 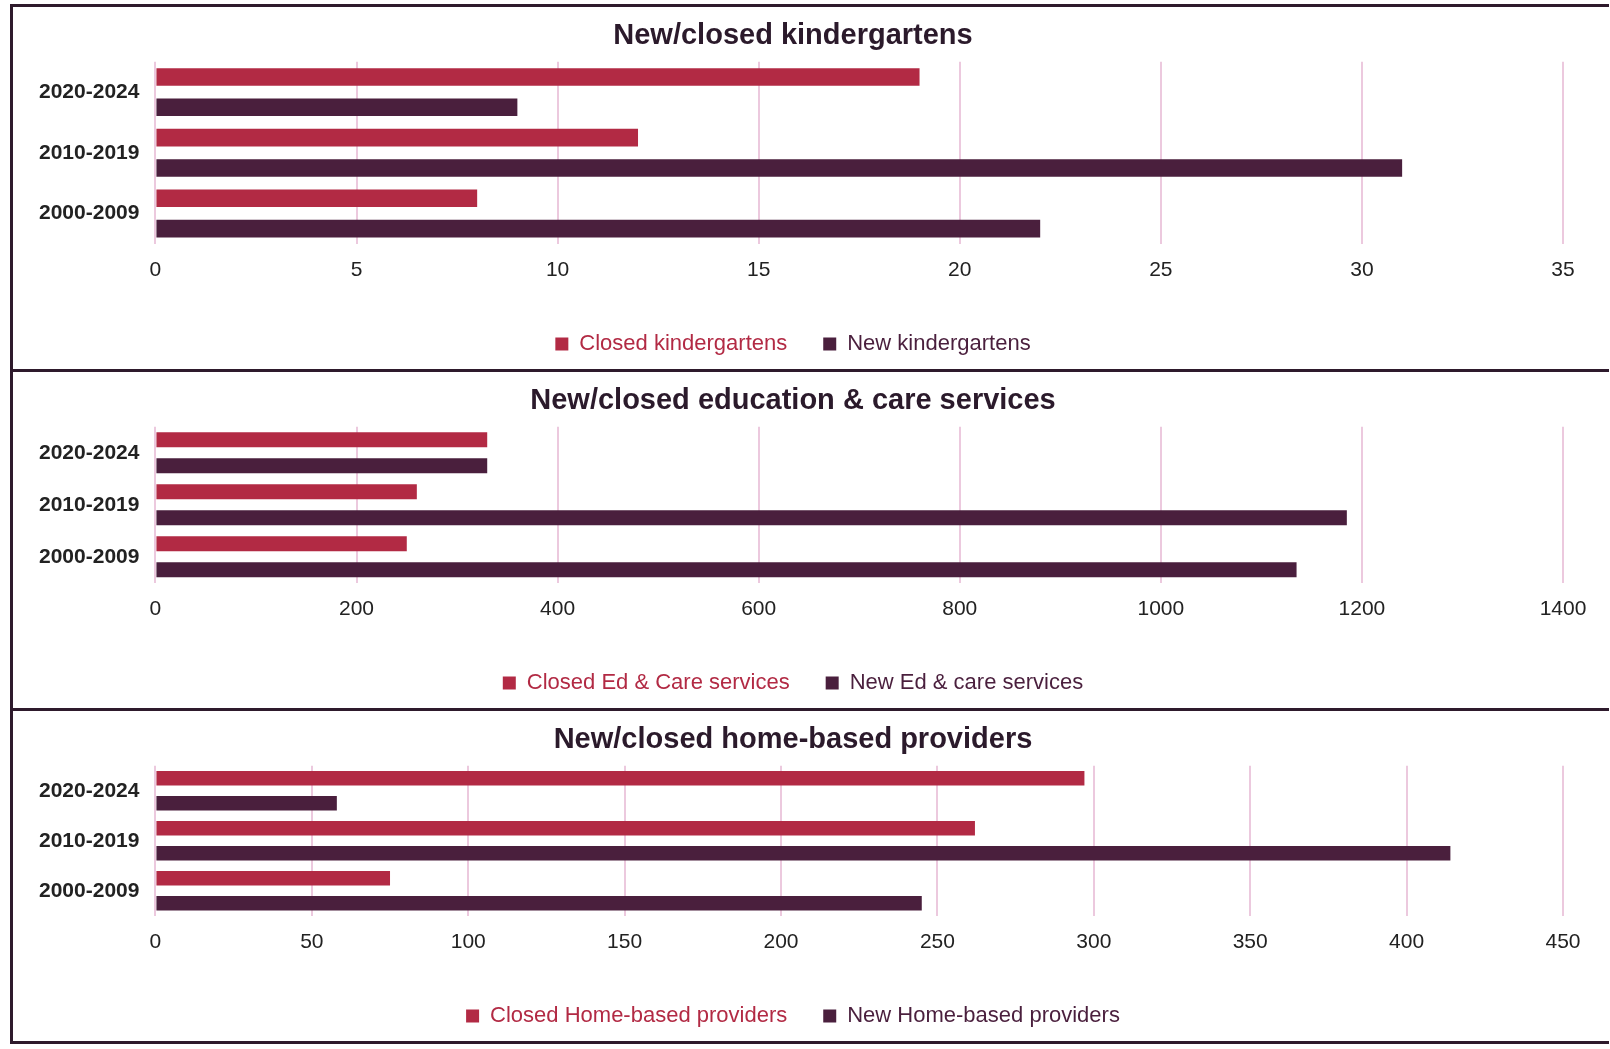 I want to click on x-tick-label: 10, so click(x=557, y=269).